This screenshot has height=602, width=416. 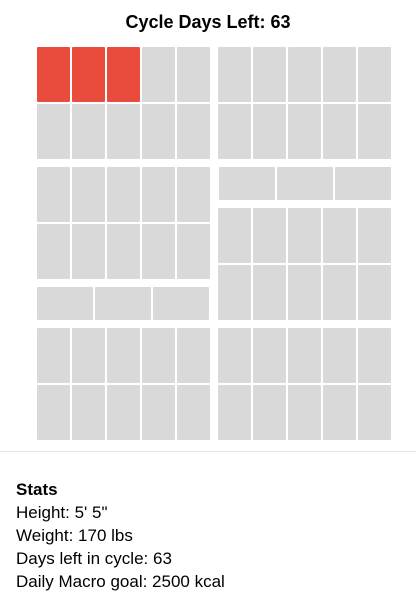 I want to click on cycle-days-left-title: Cycle Days Left: 63, so click(x=208, y=22).